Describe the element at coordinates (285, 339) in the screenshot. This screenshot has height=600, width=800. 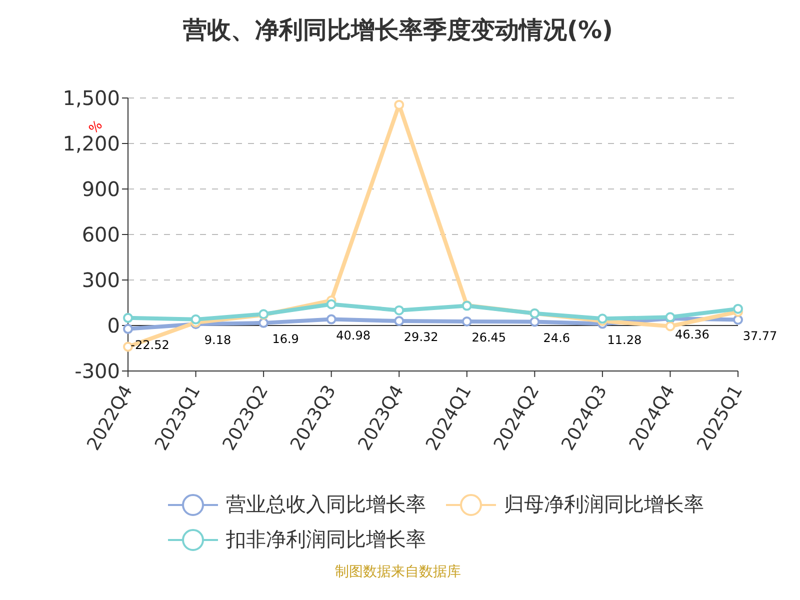
I see `data-label: 16.9` at that location.